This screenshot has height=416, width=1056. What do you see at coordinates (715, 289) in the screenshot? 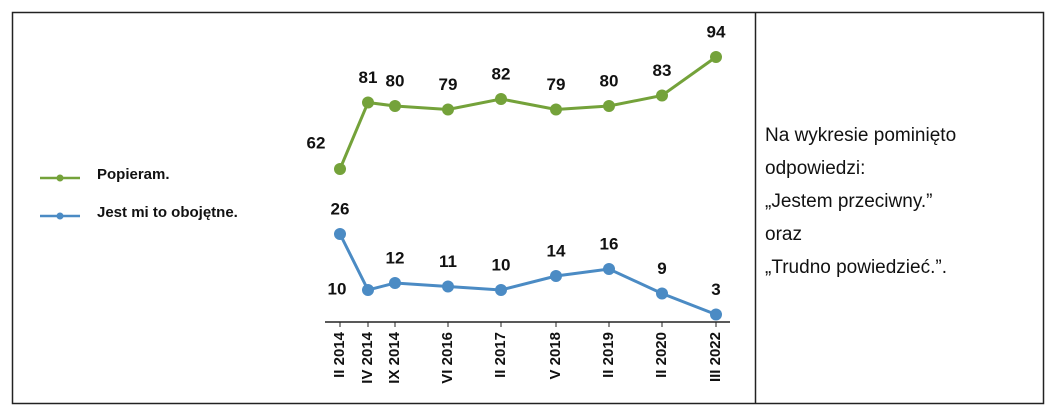
I see `data-label: 3` at bounding box center [715, 289].